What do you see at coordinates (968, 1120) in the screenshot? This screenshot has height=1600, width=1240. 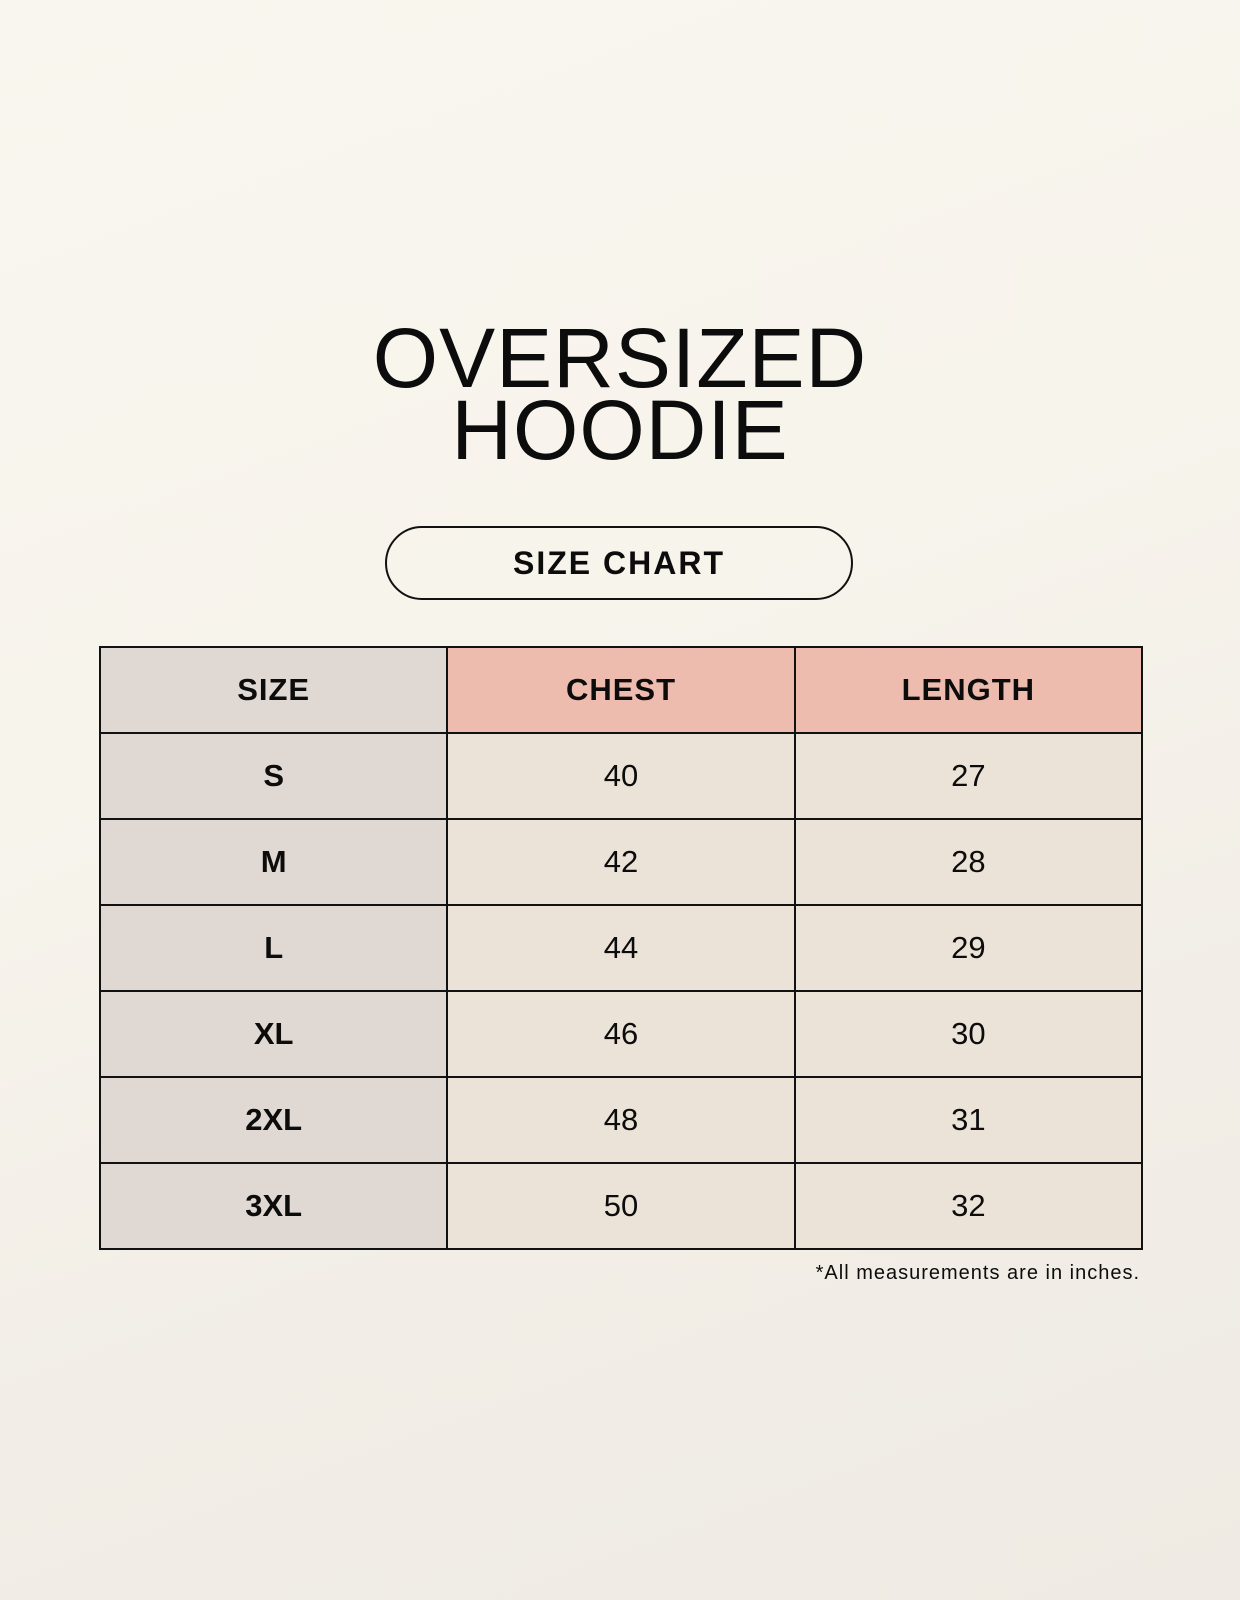 I see `cell-length: 31` at bounding box center [968, 1120].